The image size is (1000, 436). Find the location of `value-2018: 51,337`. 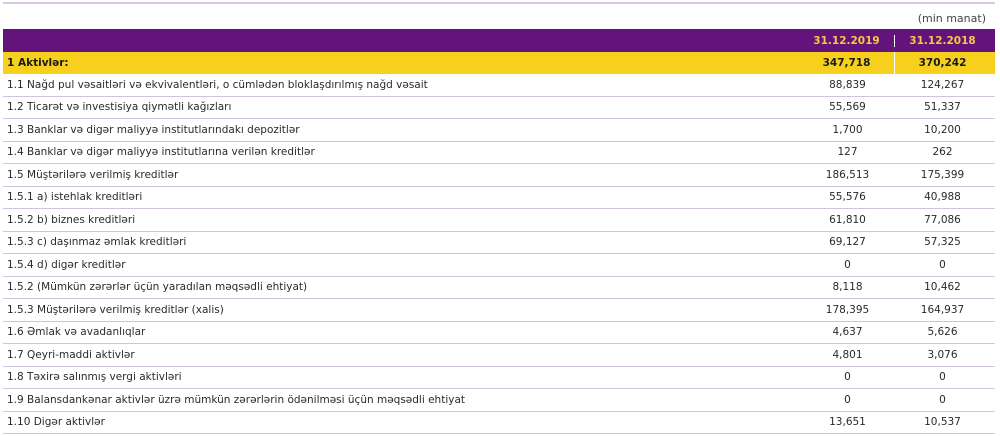

value-2018: 51,337 is located at coordinates (942, 107).